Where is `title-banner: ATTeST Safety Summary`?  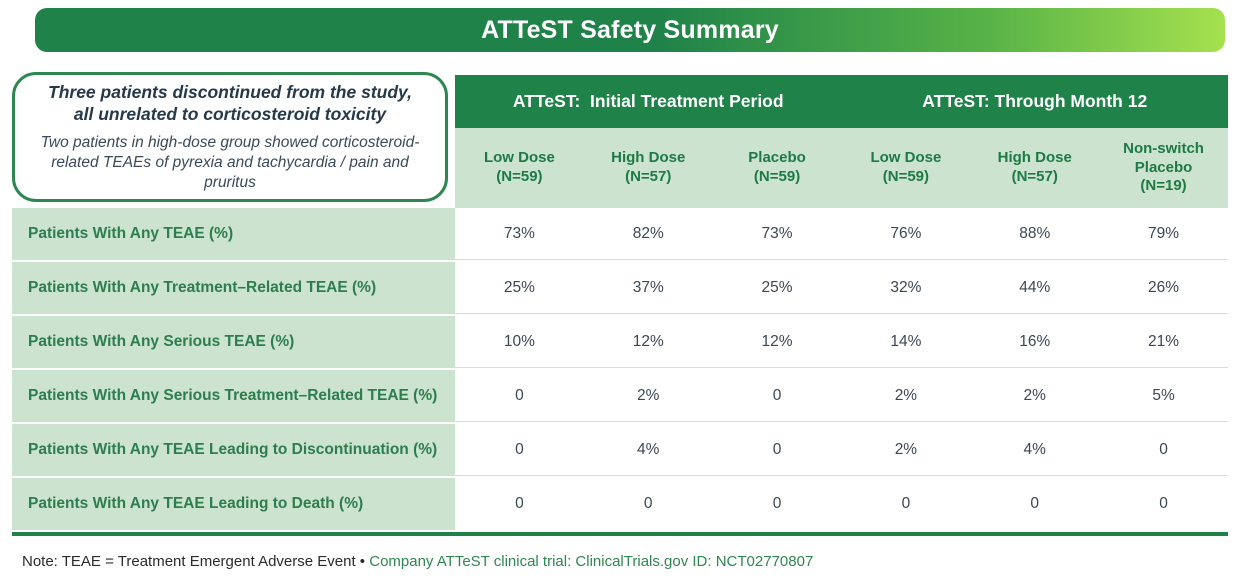
title-banner: ATTeST Safety Summary is located at coordinates (630, 30).